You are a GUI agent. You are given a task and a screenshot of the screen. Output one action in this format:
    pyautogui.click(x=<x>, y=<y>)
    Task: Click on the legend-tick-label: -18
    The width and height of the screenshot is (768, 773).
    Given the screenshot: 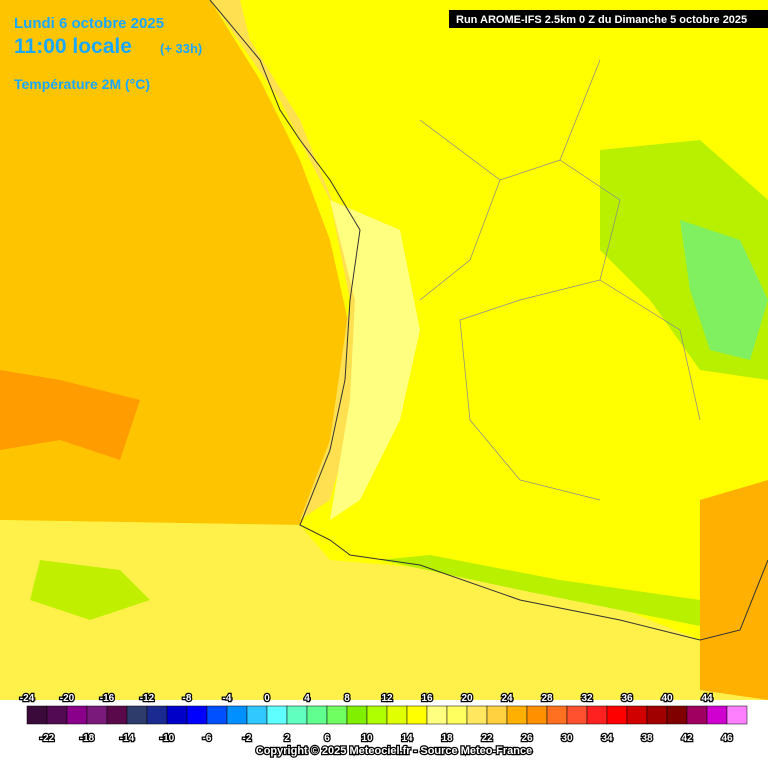 What is the action you would take?
    pyautogui.click(x=87, y=738)
    